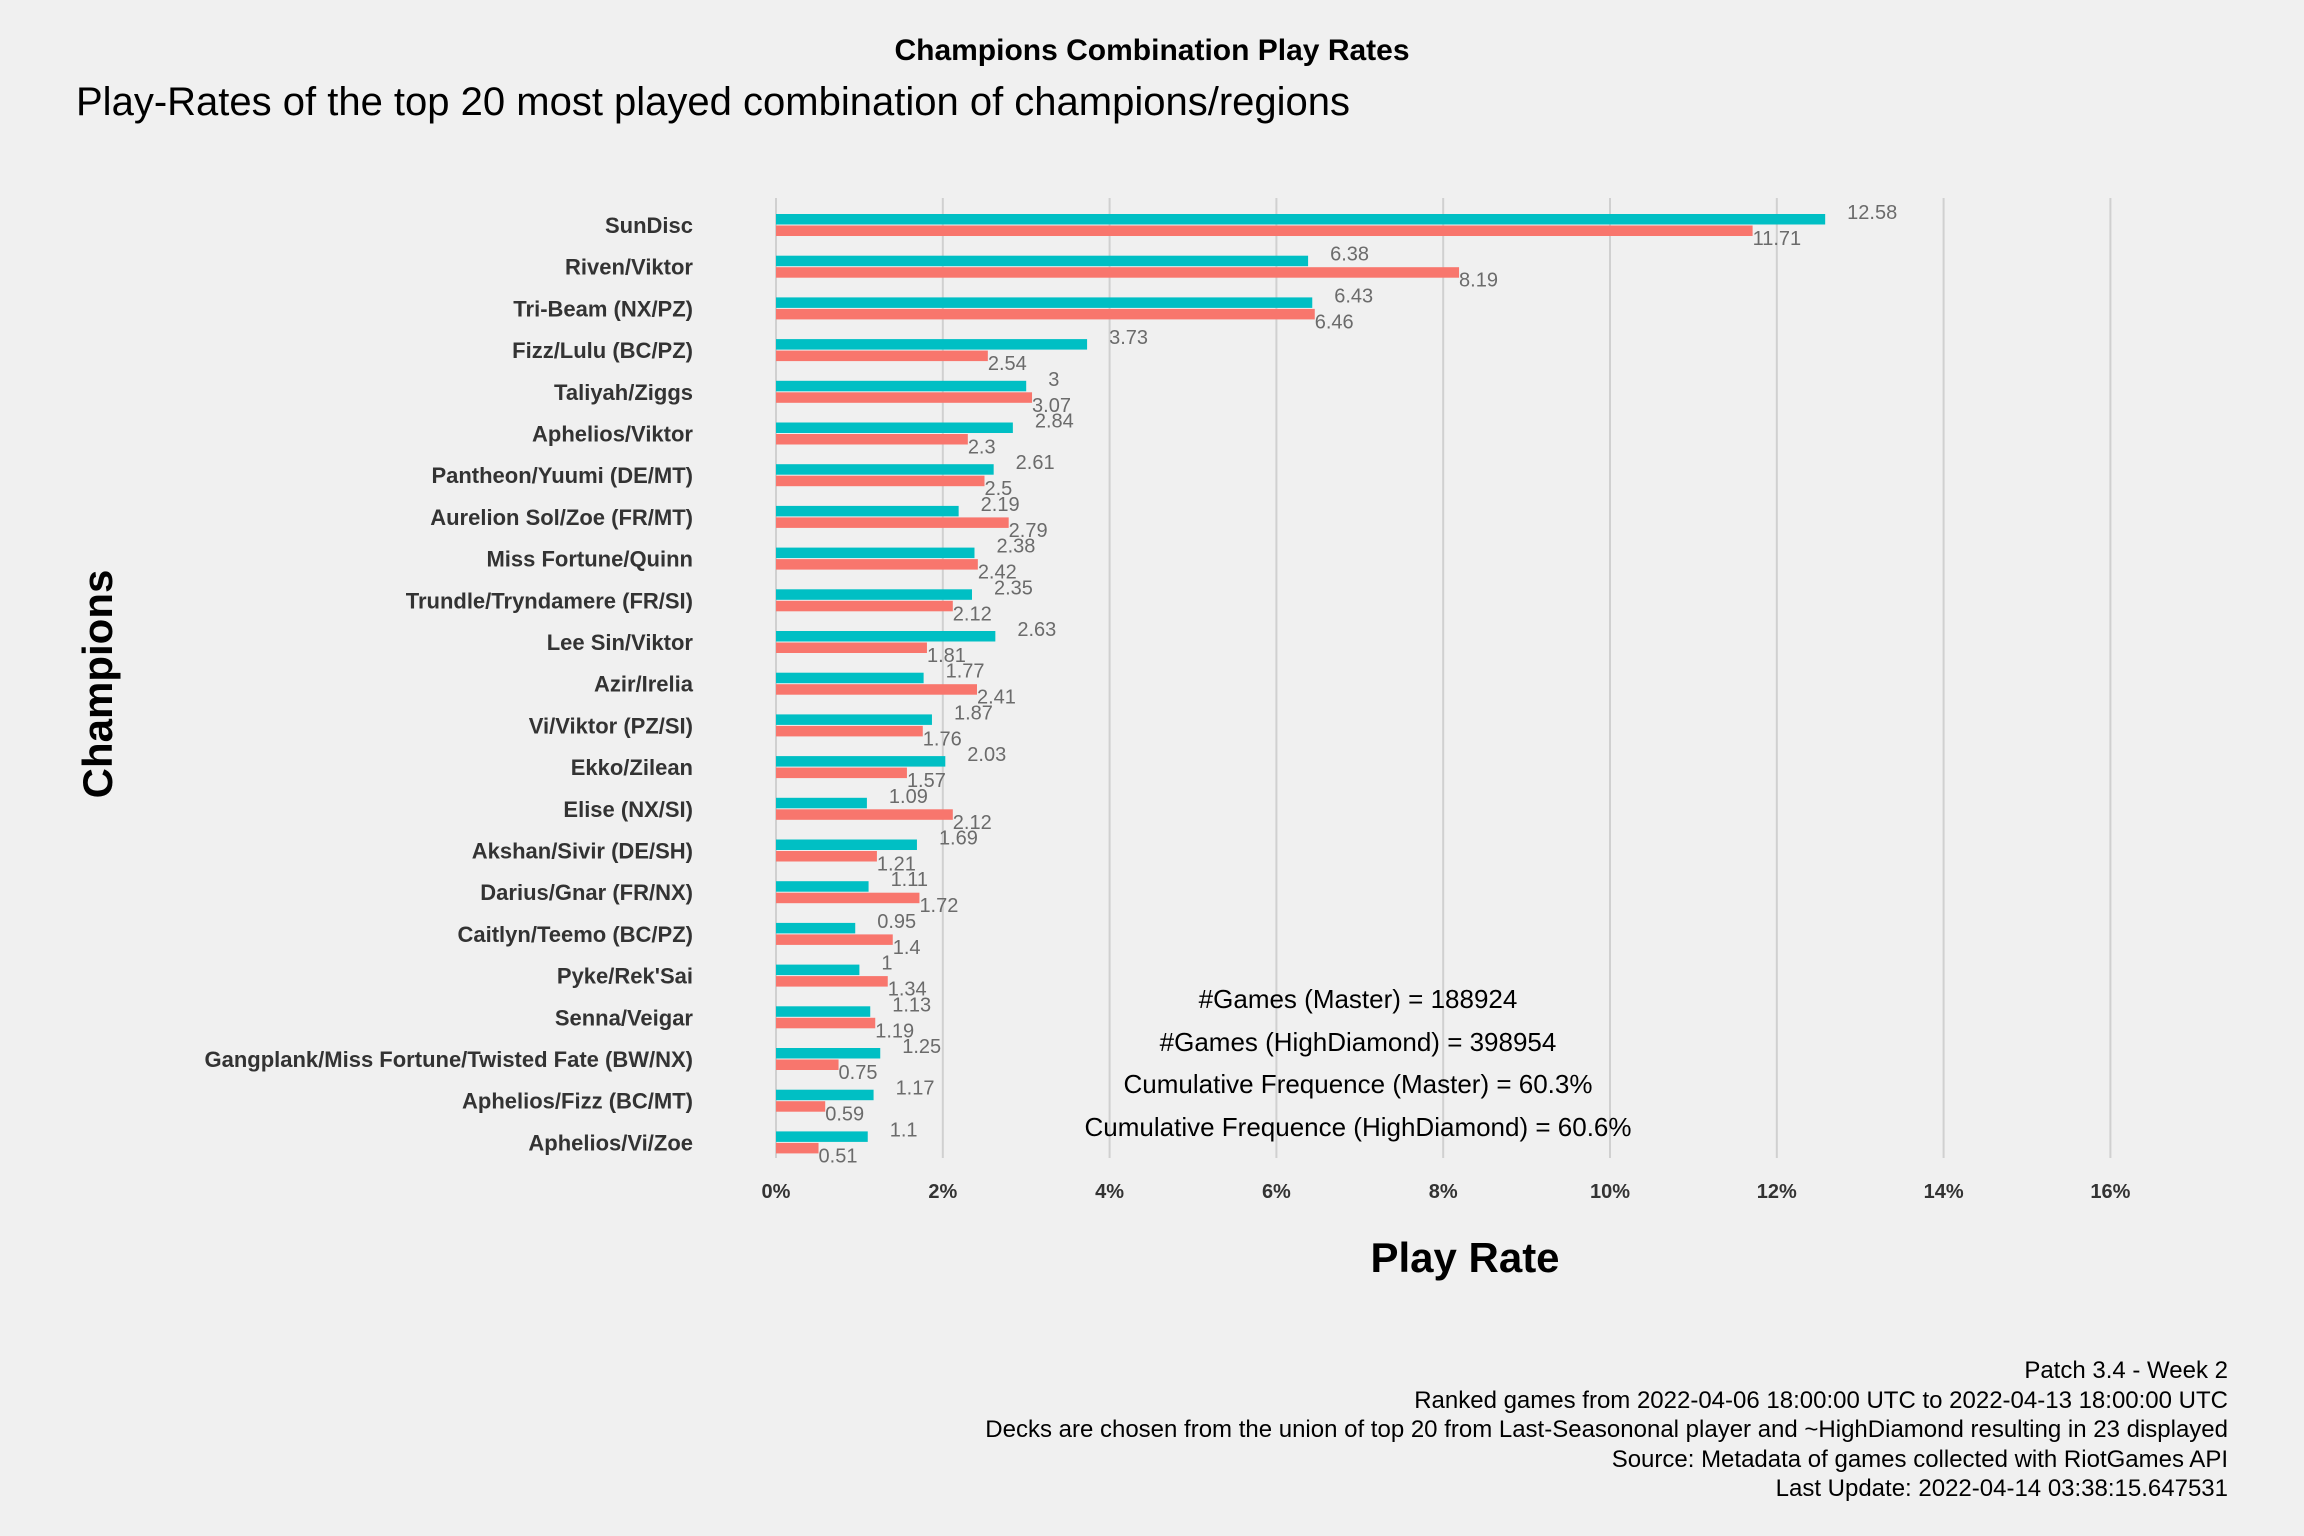 The width and height of the screenshot is (2304, 1536). I want to click on annotation-games-master: #Games (Master) = 188924, so click(1358, 999).